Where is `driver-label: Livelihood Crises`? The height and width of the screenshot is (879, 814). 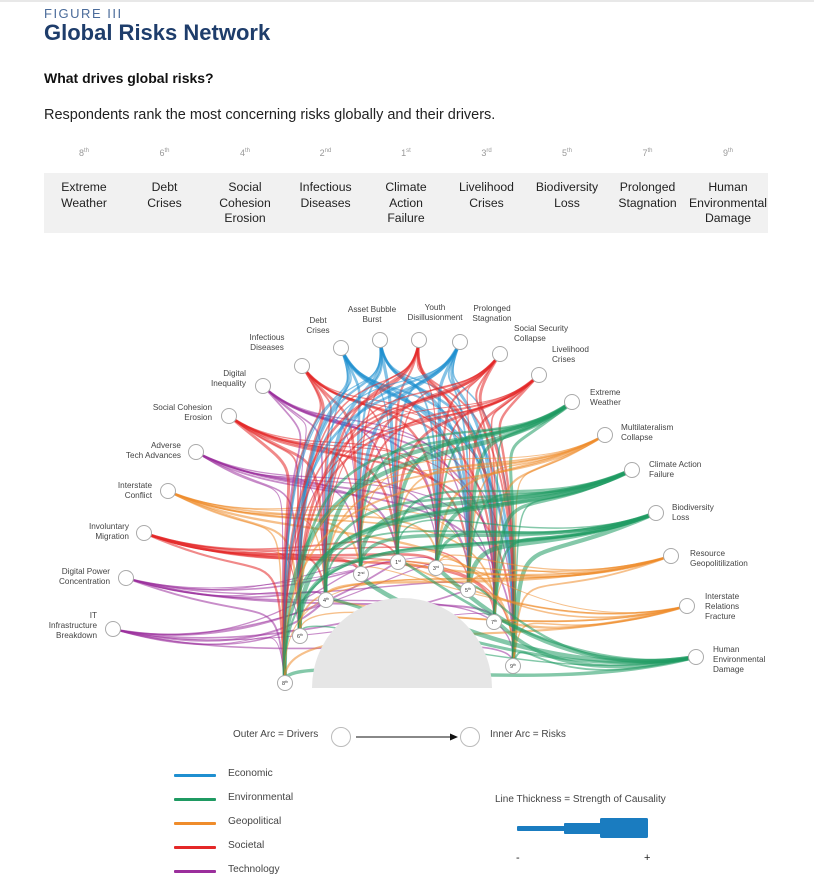 driver-label: Livelihood Crises is located at coordinates (570, 354).